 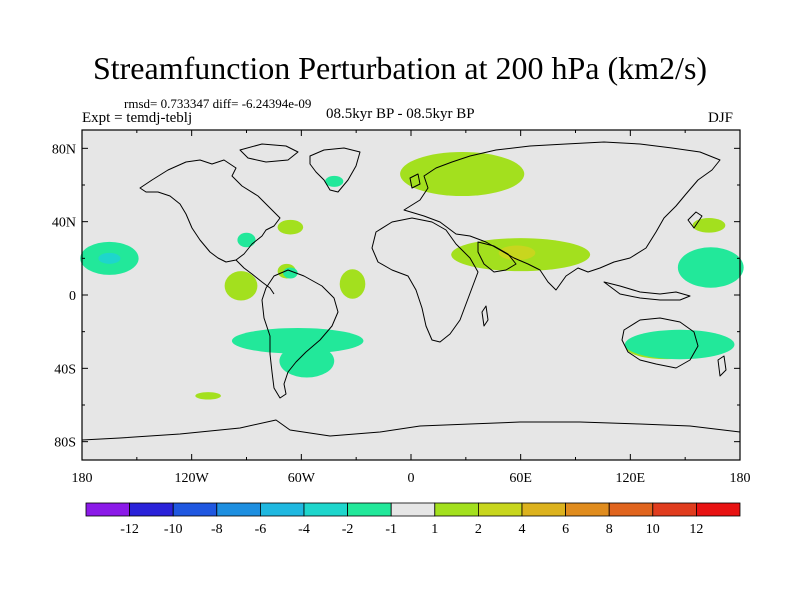 What do you see at coordinates (520, 478) in the screenshot?
I see `x-tick-label-4: 60E` at bounding box center [520, 478].